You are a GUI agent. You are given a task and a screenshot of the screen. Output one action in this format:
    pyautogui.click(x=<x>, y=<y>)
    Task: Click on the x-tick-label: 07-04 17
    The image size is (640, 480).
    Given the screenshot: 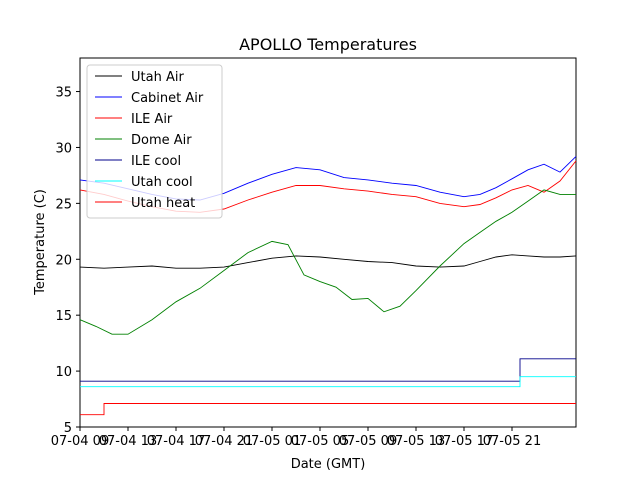 What is the action you would take?
    pyautogui.click(x=176, y=441)
    